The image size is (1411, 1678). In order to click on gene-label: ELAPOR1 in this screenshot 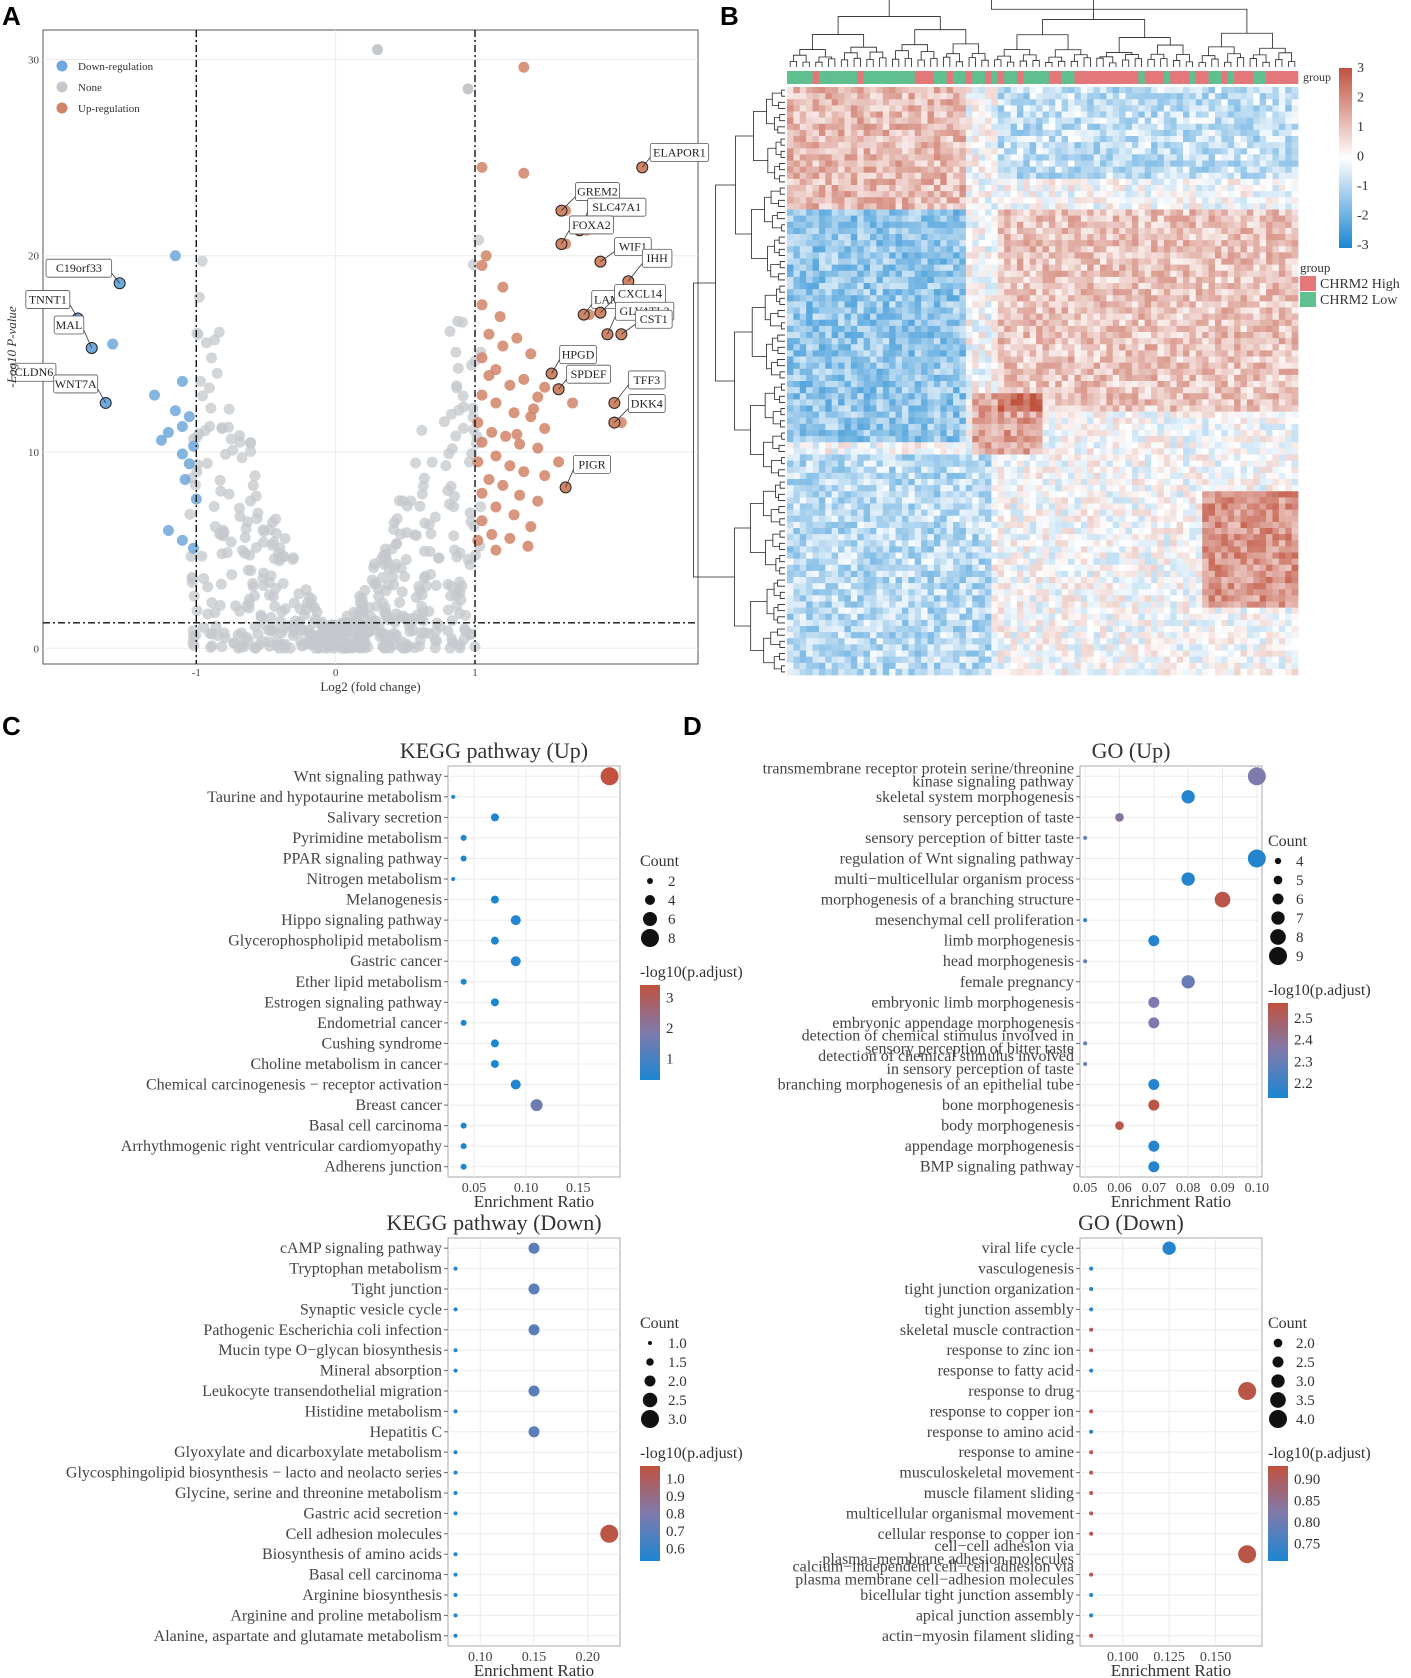, I will do `click(679, 152)`.